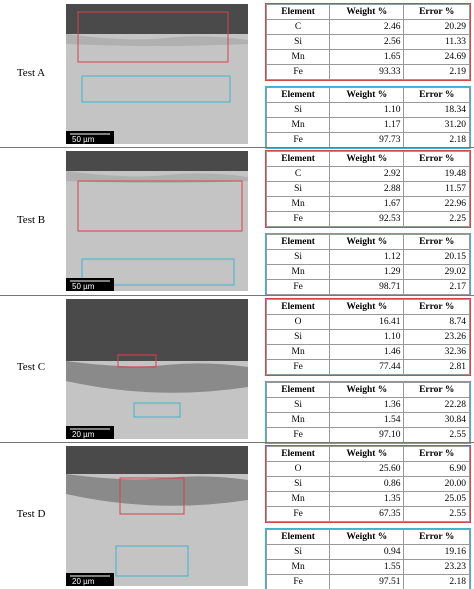 This screenshot has height=589, width=474. What do you see at coordinates (436, 42) in the screenshot?
I see `table-cell: 11.33` at bounding box center [436, 42].